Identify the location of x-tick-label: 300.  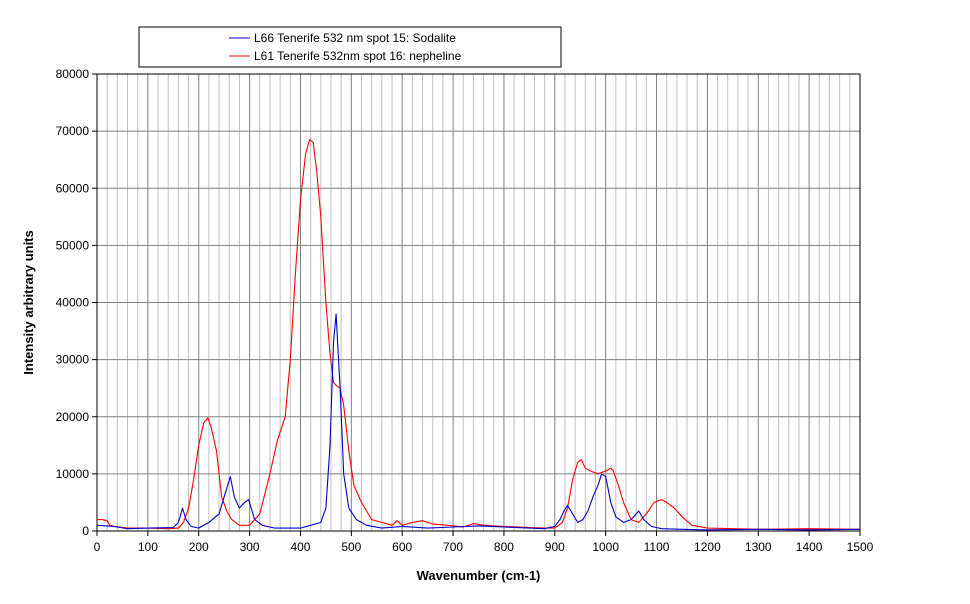
(250, 547).